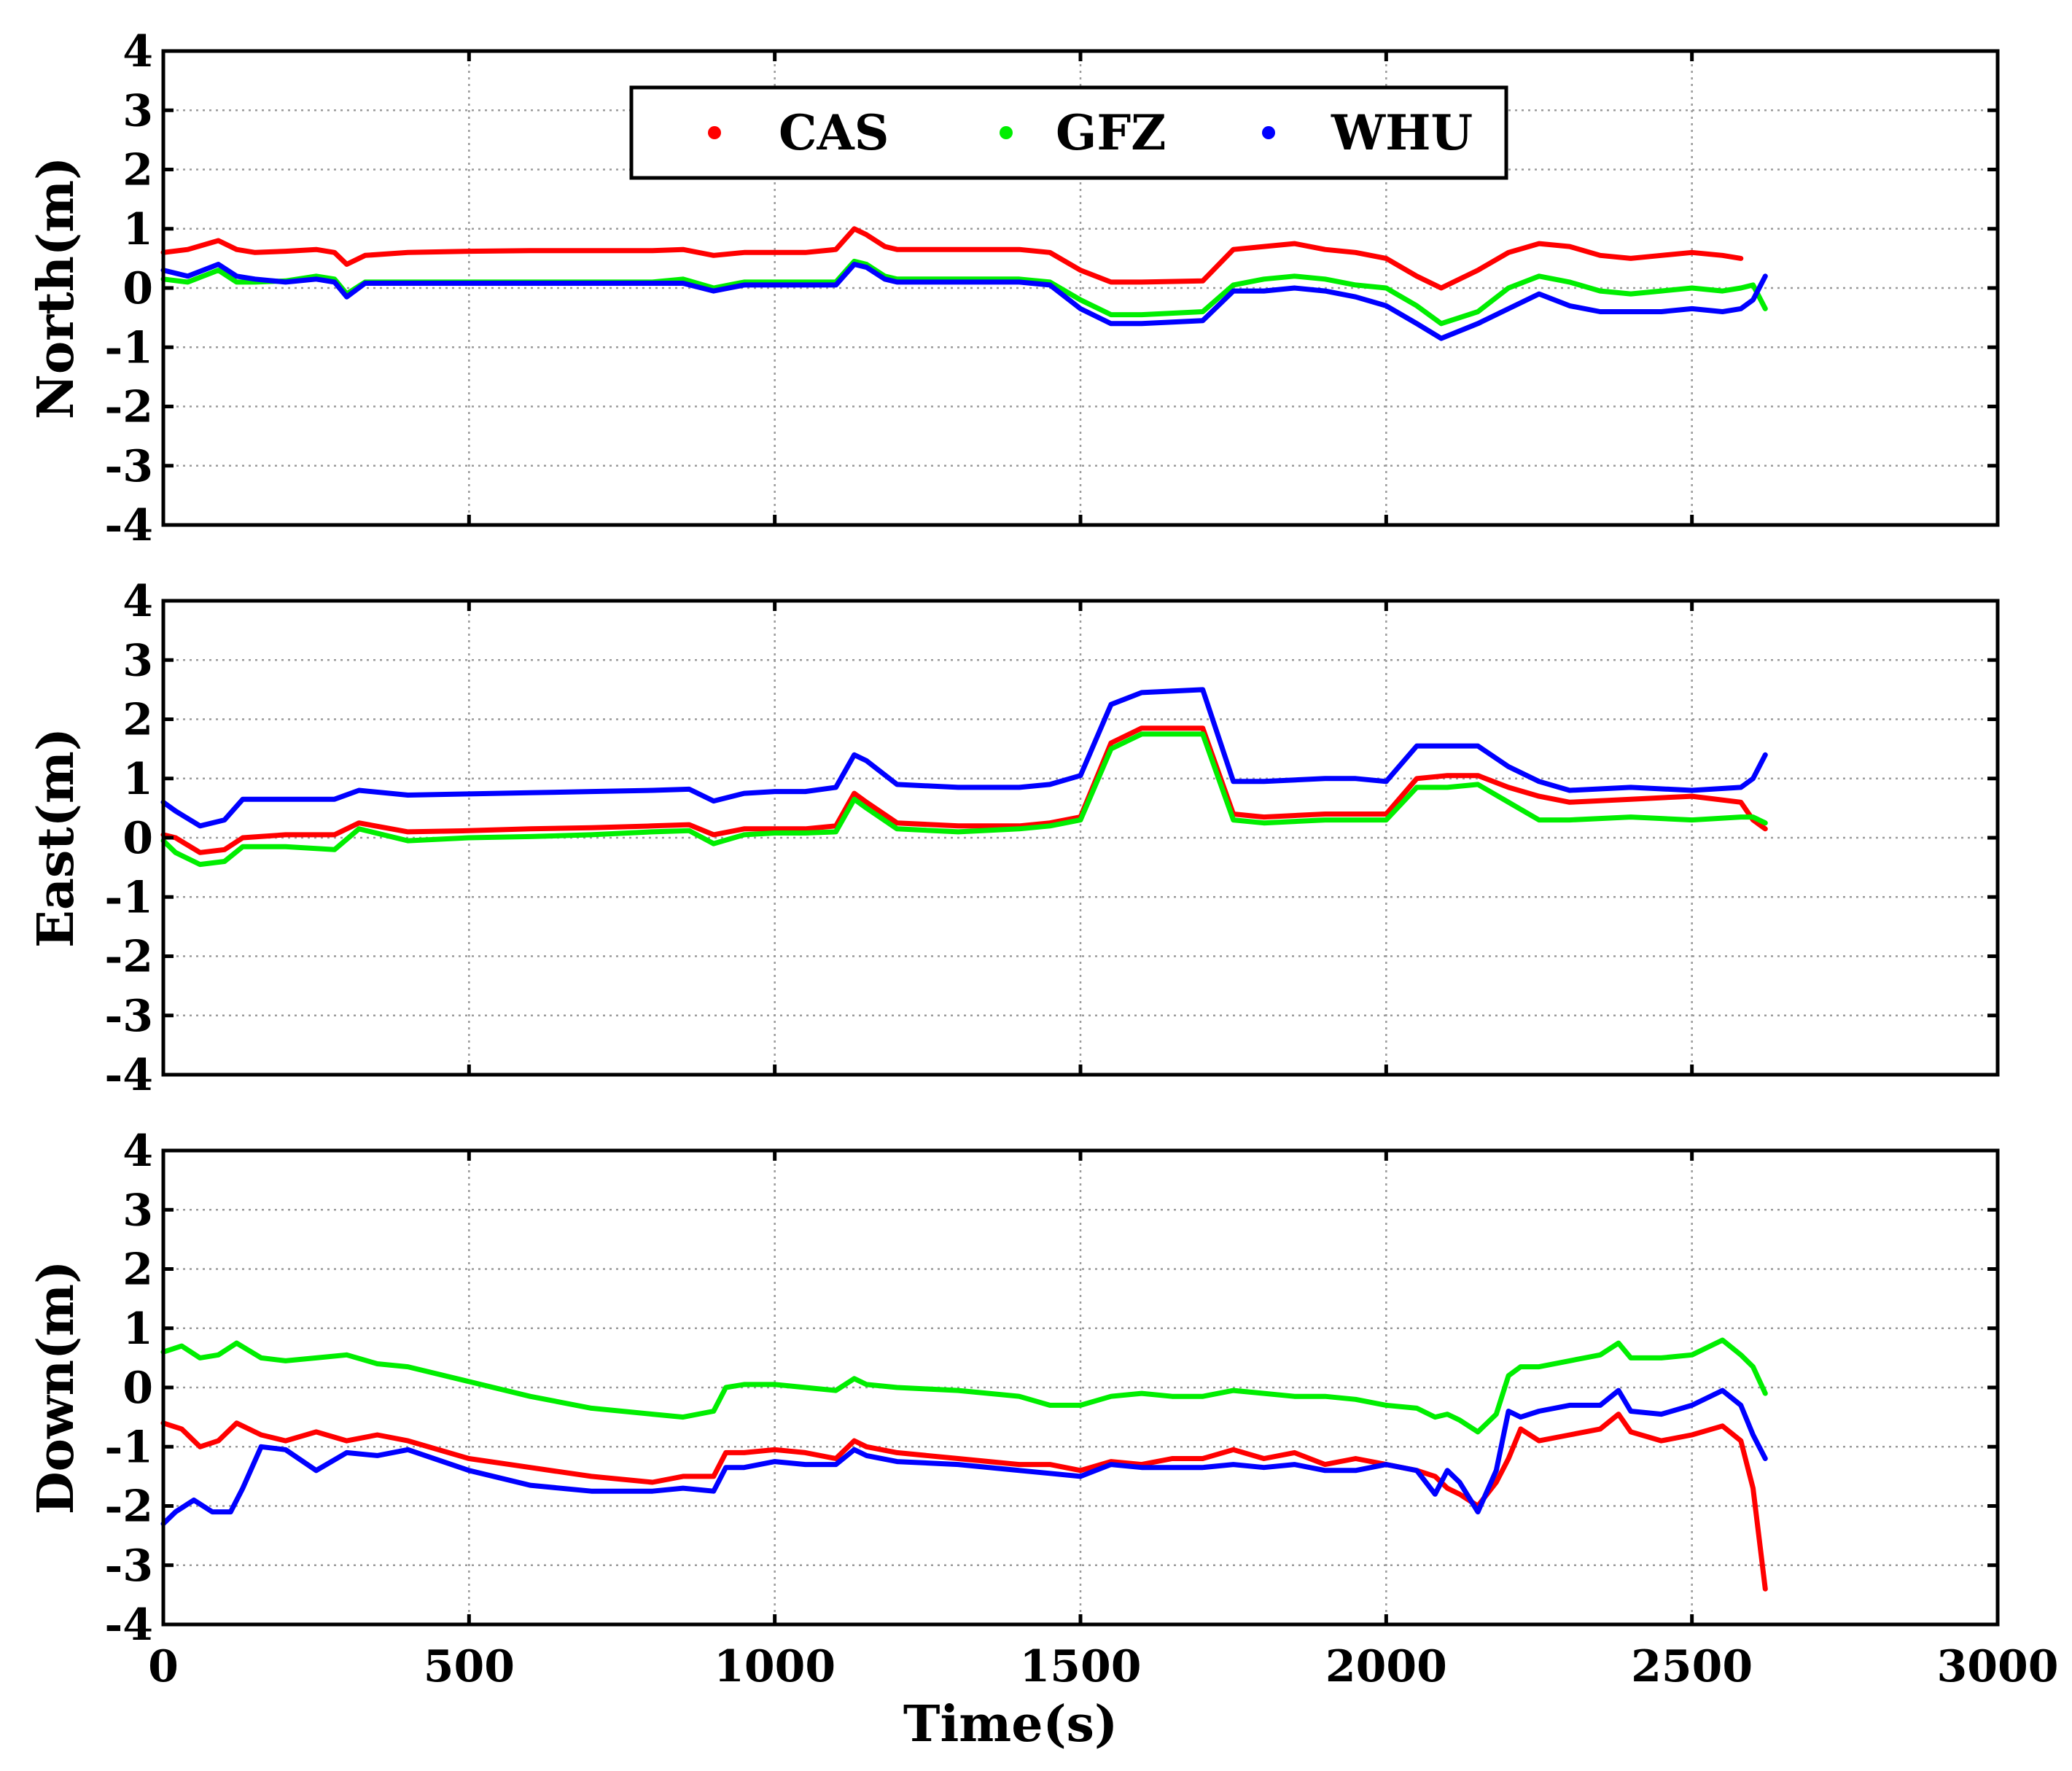 This screenshot has width=2072, height=1771. I want to click on east-ytick-label--1: -1, so click(128, 898).